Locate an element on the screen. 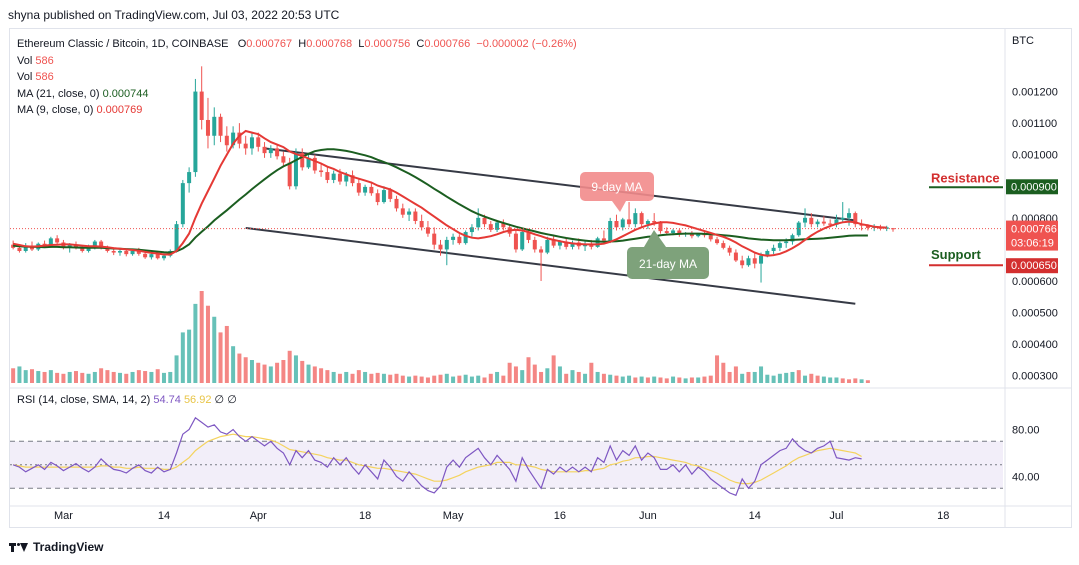  open-value: 0.000767 is located at coordinates (269, 44).